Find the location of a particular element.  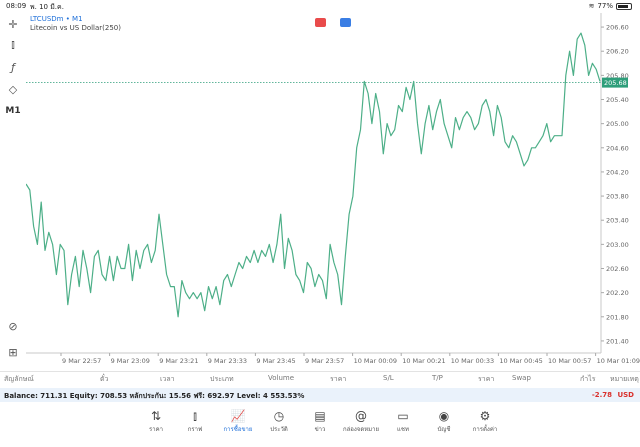

nav-label: บัญชี is located at coordinates (444, 429).